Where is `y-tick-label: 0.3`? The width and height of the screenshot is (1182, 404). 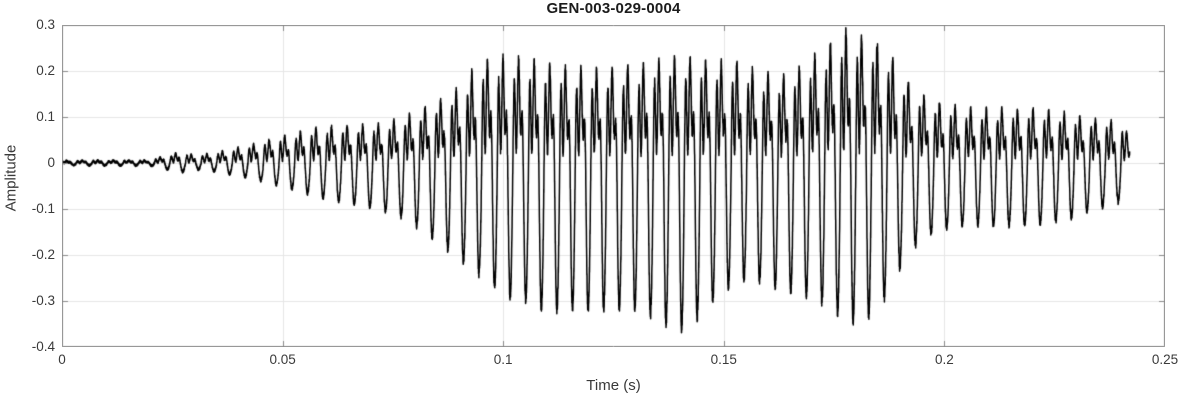
y-tick-label: 0.3 is located at coordinates (45, 24).